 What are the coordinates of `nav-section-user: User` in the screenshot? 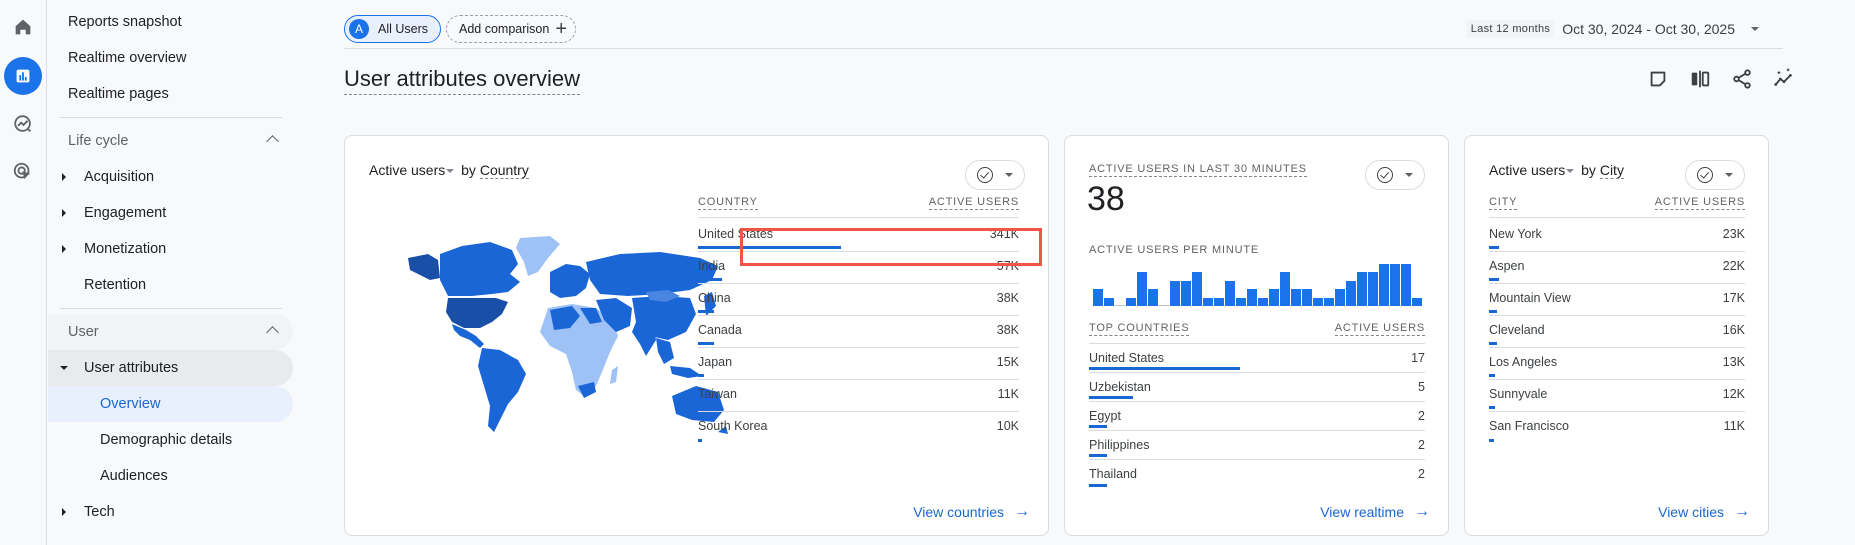 It's located at (170, 332).